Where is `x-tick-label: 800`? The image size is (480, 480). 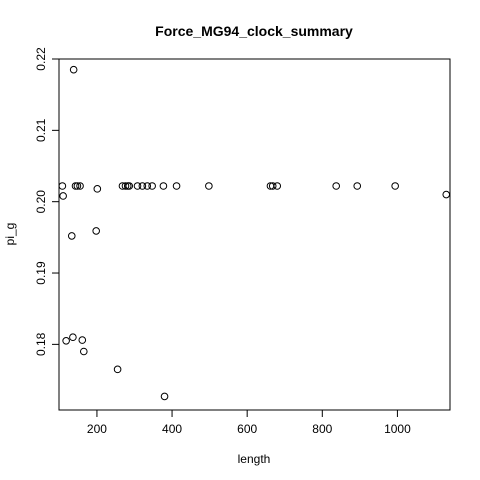
x-tick-label: 800 is located at coordinates (322, 429).